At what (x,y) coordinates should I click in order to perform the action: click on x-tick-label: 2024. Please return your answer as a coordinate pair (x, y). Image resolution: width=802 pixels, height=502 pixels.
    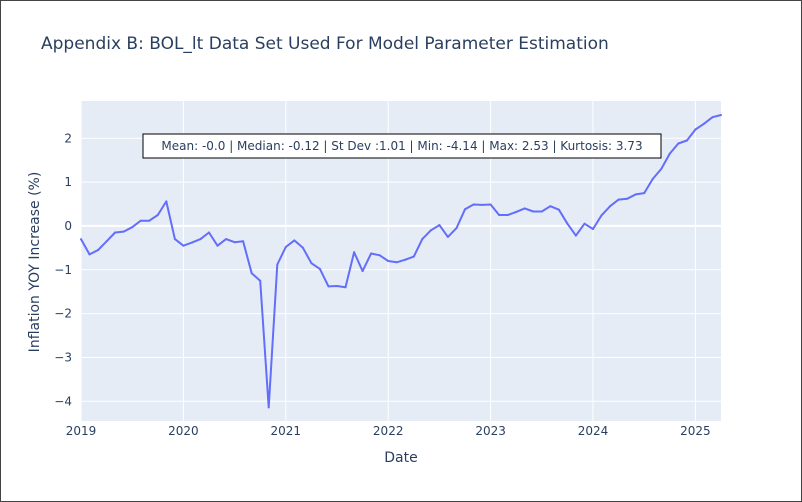
    Looking at the image, I should click on (593, 431).